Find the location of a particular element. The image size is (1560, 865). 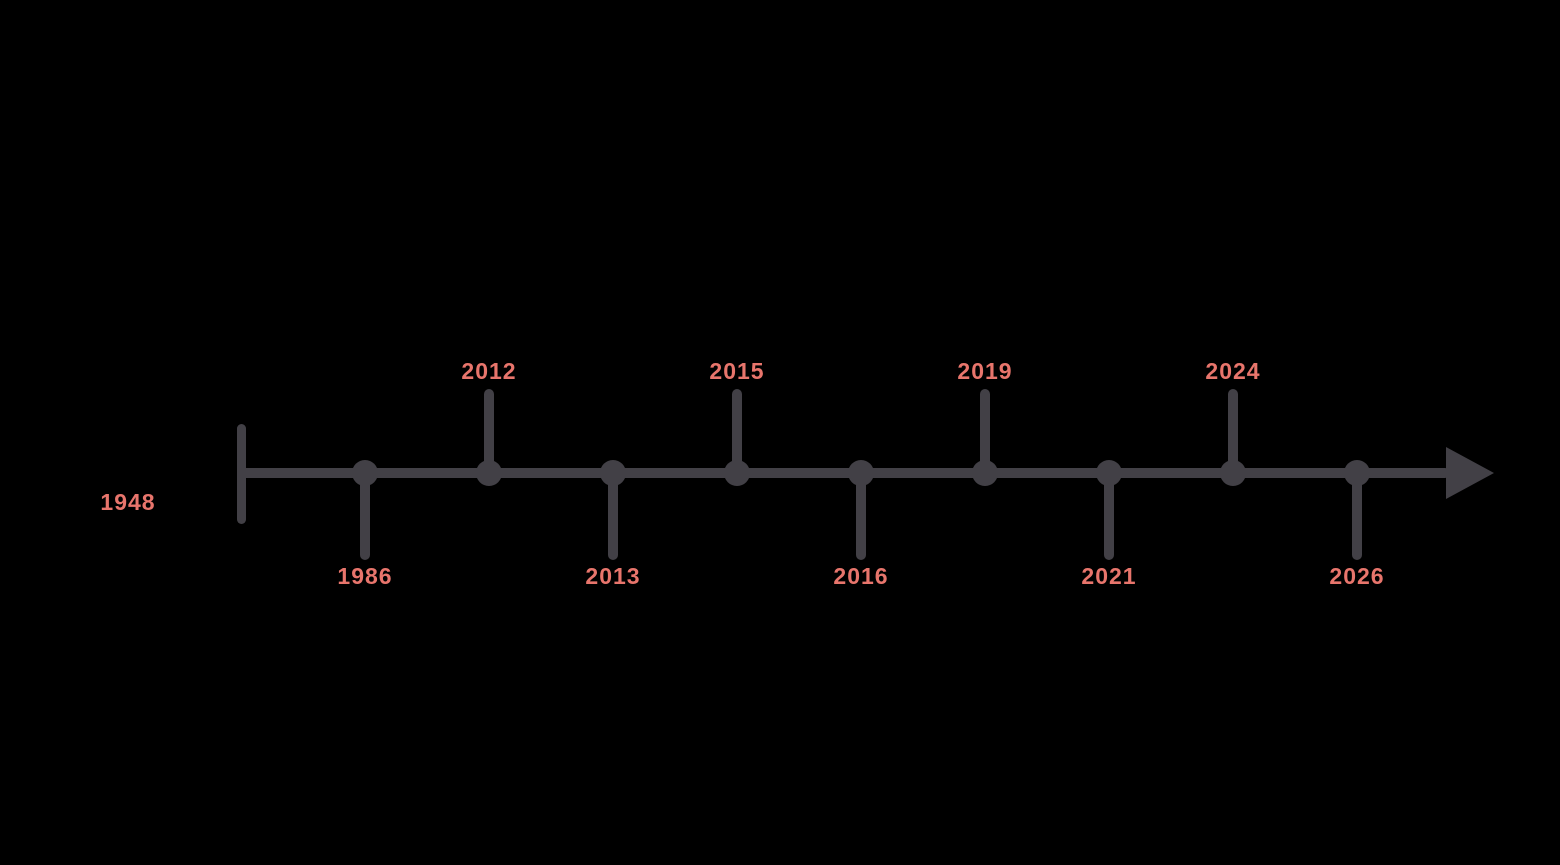

event-year-label: 2013 is located at coordinates (613, 576).